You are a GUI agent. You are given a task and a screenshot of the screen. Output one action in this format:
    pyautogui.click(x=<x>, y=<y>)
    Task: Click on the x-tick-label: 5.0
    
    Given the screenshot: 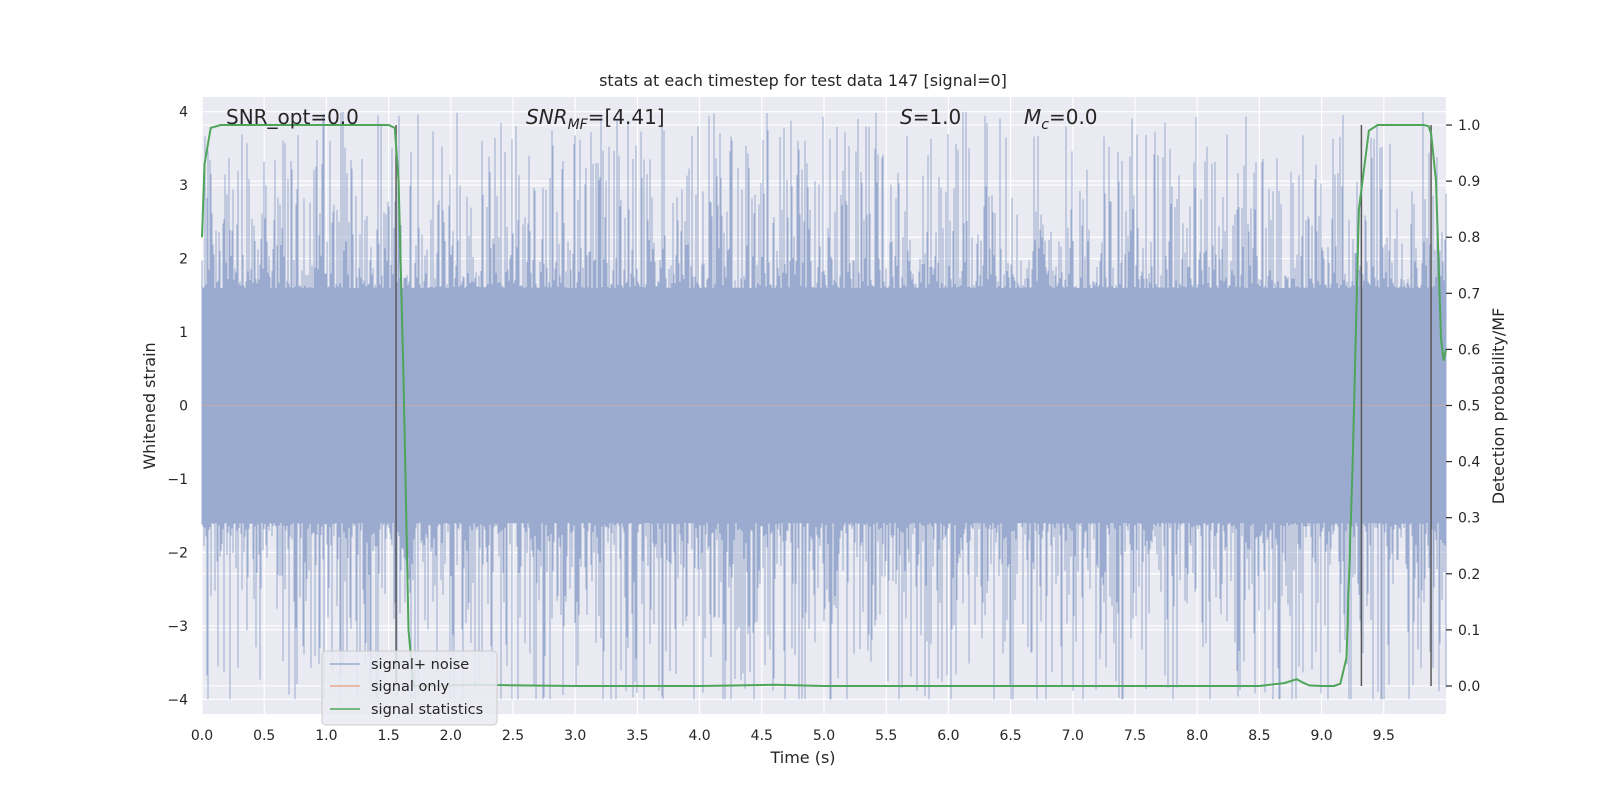 What is the action you would take?
    pyautogui.click(x=824, y=736)
    